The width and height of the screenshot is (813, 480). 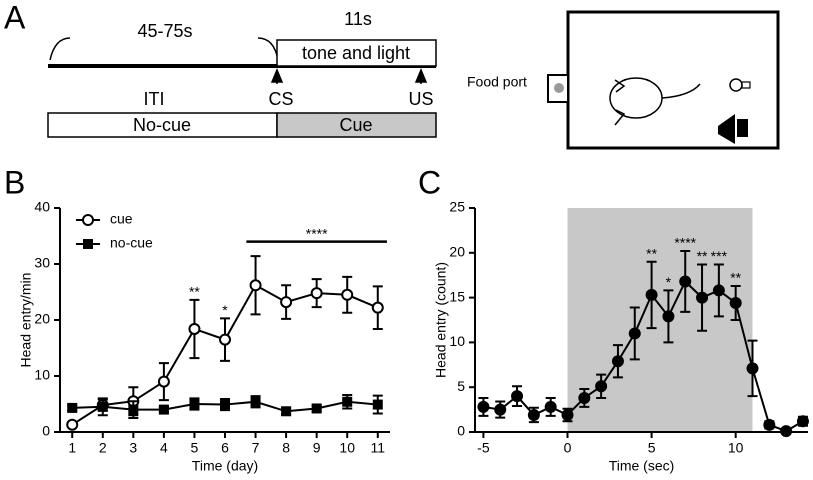 I want to click on x-tick-label: 2, so click(x=103, y=448).